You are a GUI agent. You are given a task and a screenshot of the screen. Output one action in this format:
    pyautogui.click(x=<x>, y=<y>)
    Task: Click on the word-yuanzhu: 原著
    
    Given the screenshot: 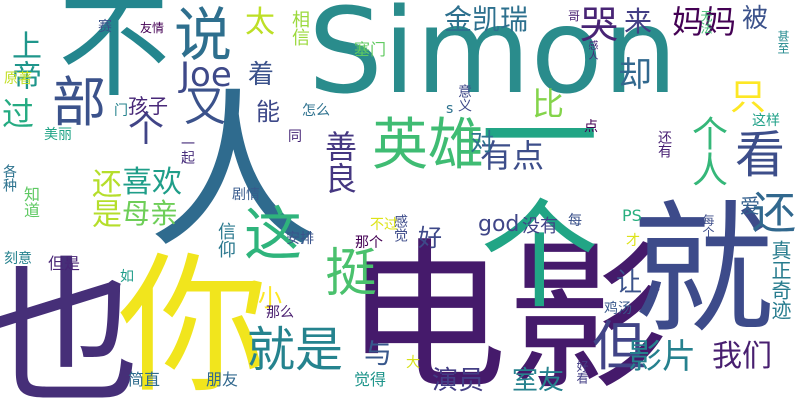 What is the action you would take?
    pyautogui.click(x=18, y=79)
    